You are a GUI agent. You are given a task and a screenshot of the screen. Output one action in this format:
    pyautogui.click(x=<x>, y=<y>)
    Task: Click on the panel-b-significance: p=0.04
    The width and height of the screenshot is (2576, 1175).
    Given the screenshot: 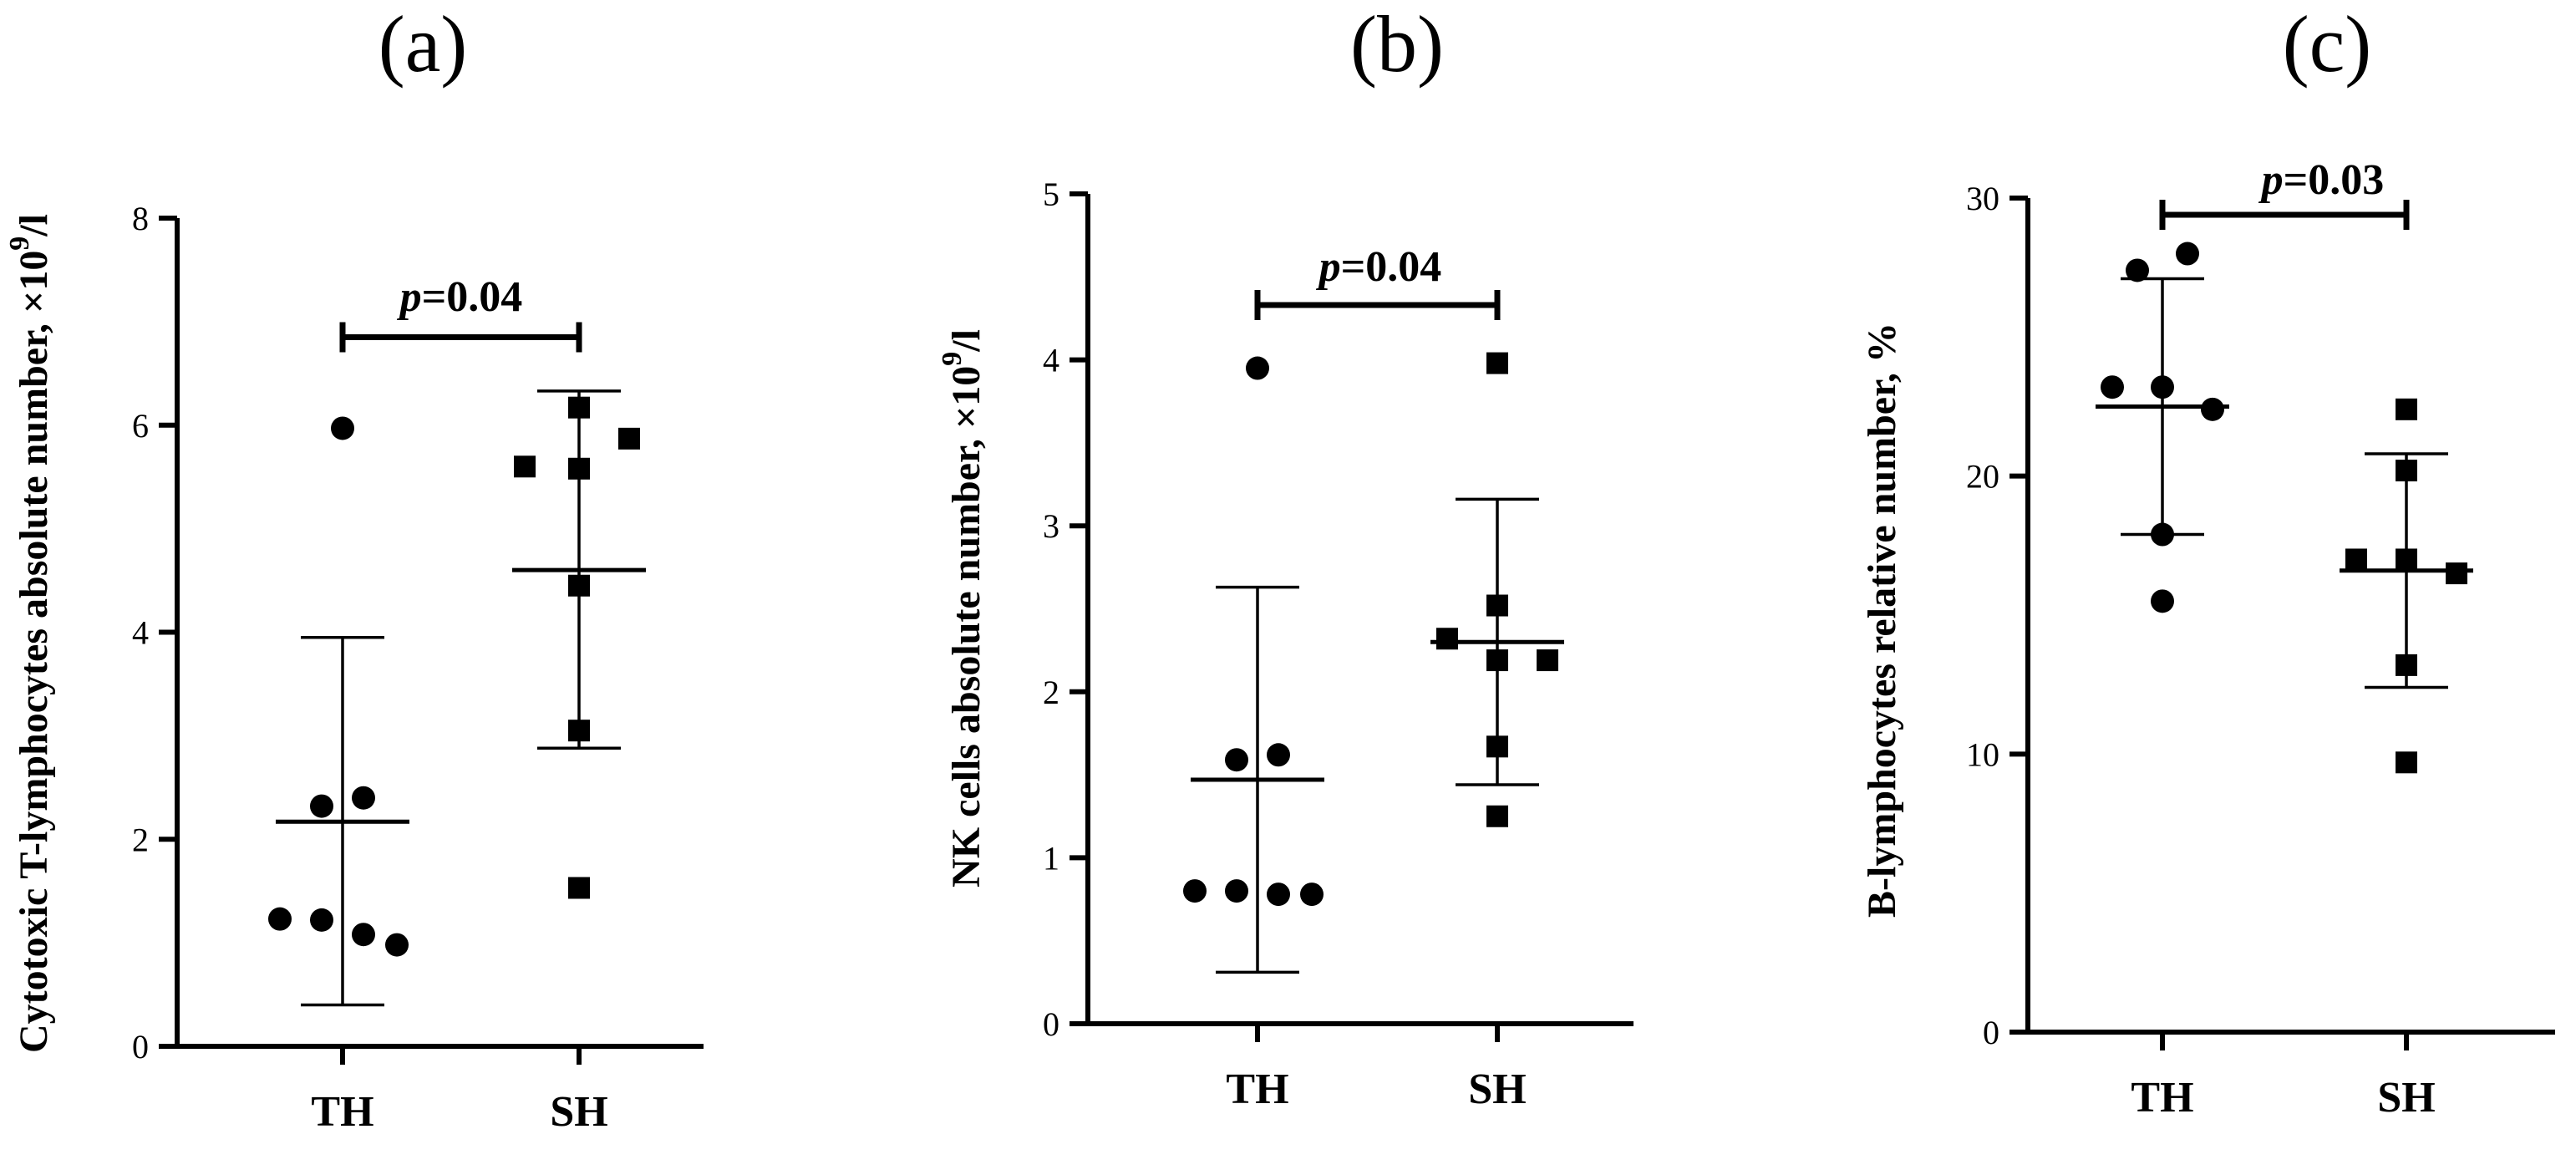 What is the action you would take?
    pyautogui.click(x=1377, y=282)
    